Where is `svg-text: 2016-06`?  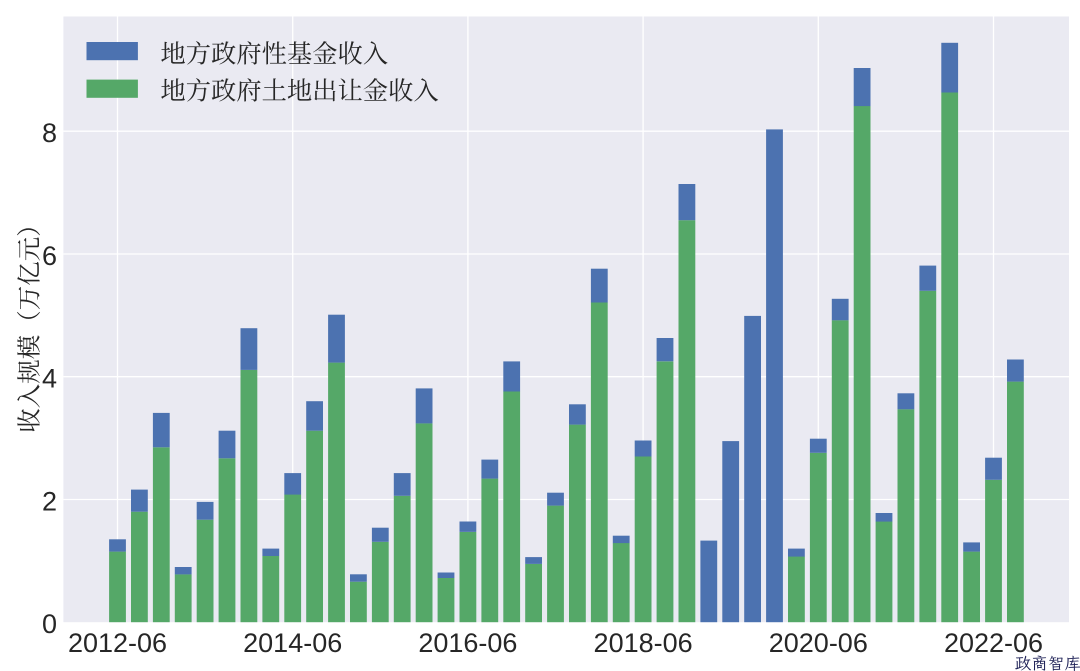
svg-text: 2016-06 is located at coordinates (467, 643).